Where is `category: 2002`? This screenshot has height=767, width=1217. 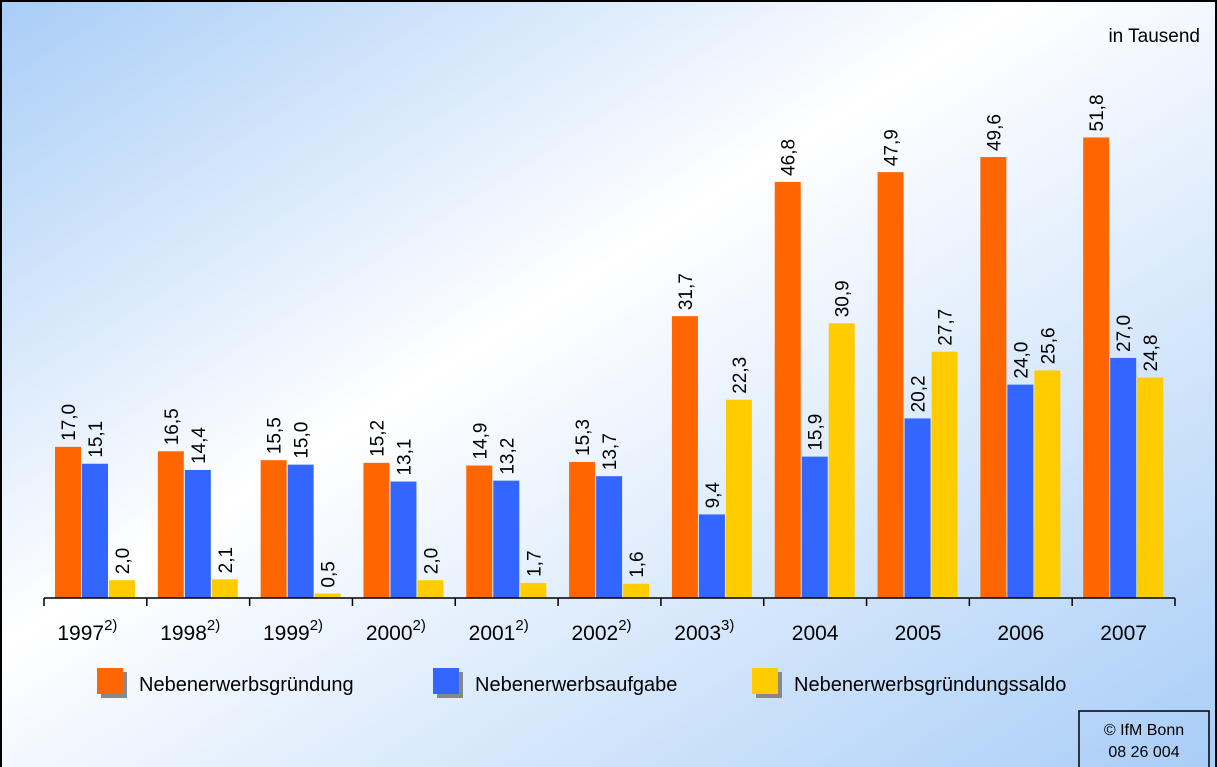 category: 2002 is located at coordinates (594, 633).